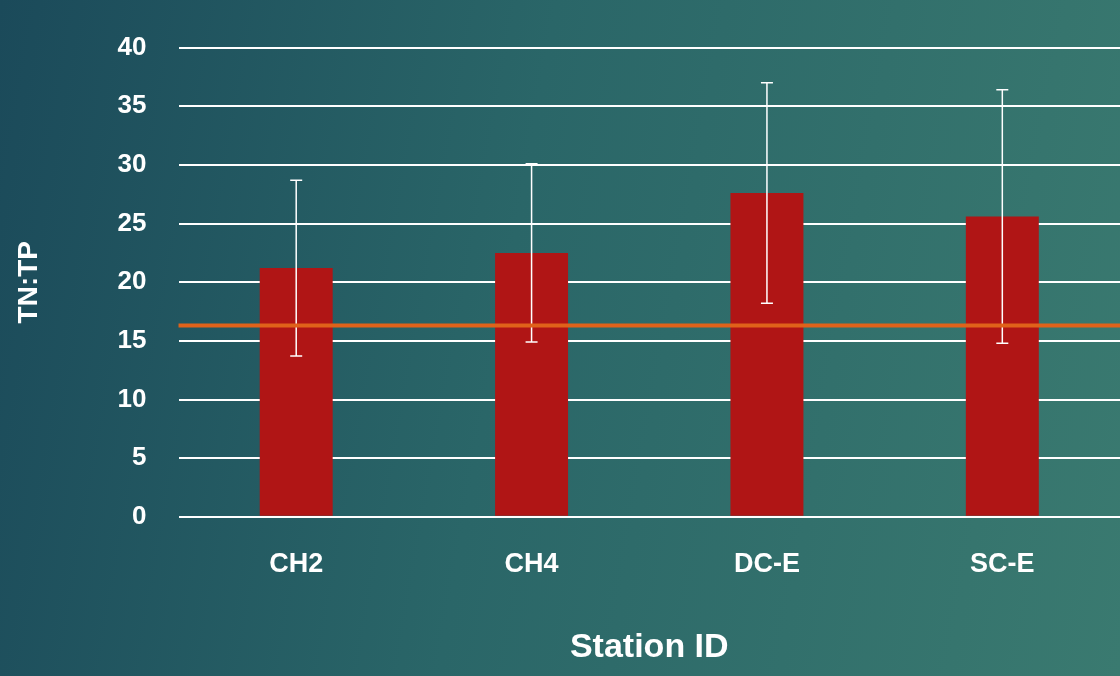  What do you see at coordinates (132, 163) in the screenshot?
I see `y-tick-label: 30` at bounding box center [132, 163].